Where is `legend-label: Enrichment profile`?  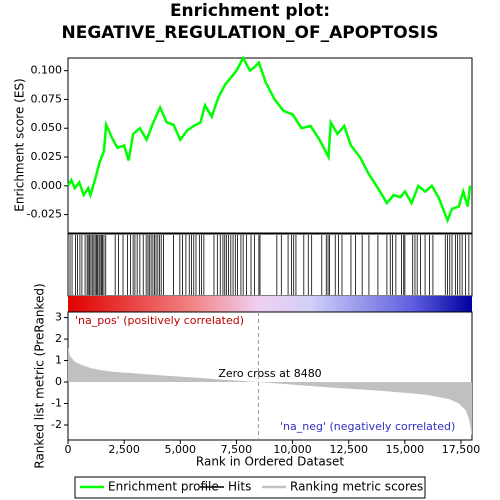 legend-label: Enrichment profile is located at coordinates (163, 487).